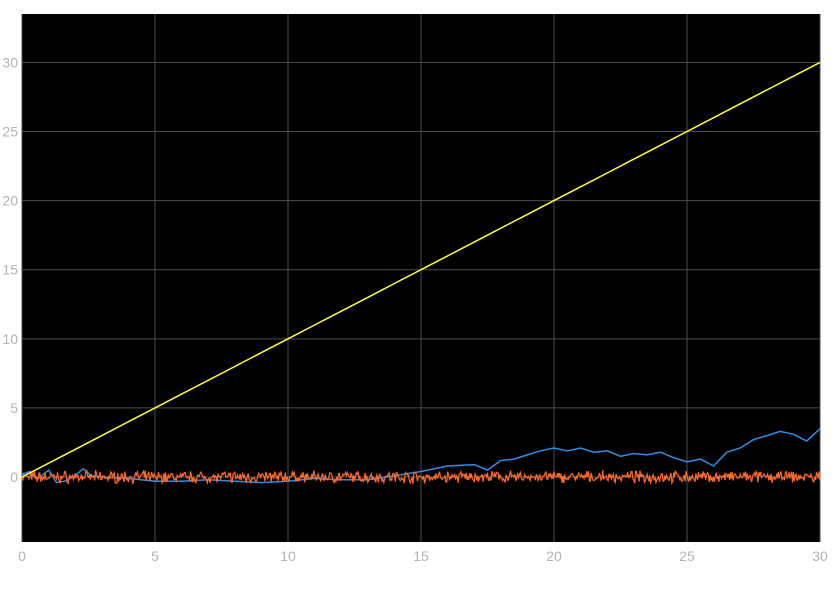 This screenshot has width=840, height=594. Describe the element at coordinates (10, 62) in the screenshot. I see `y-tick-label-30: 30` at that location.